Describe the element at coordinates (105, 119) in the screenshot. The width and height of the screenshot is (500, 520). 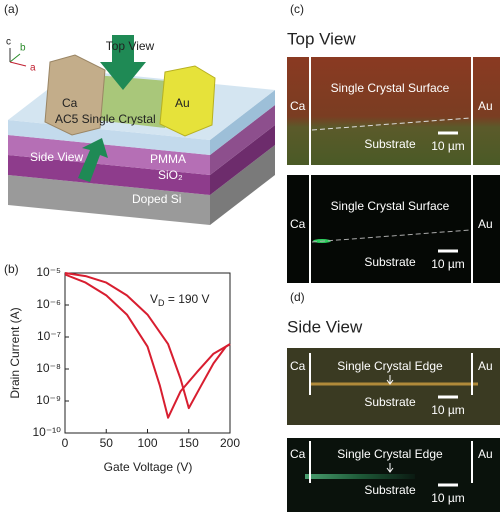
I see `crystal-label: AC5 Single Crystal` at that location.